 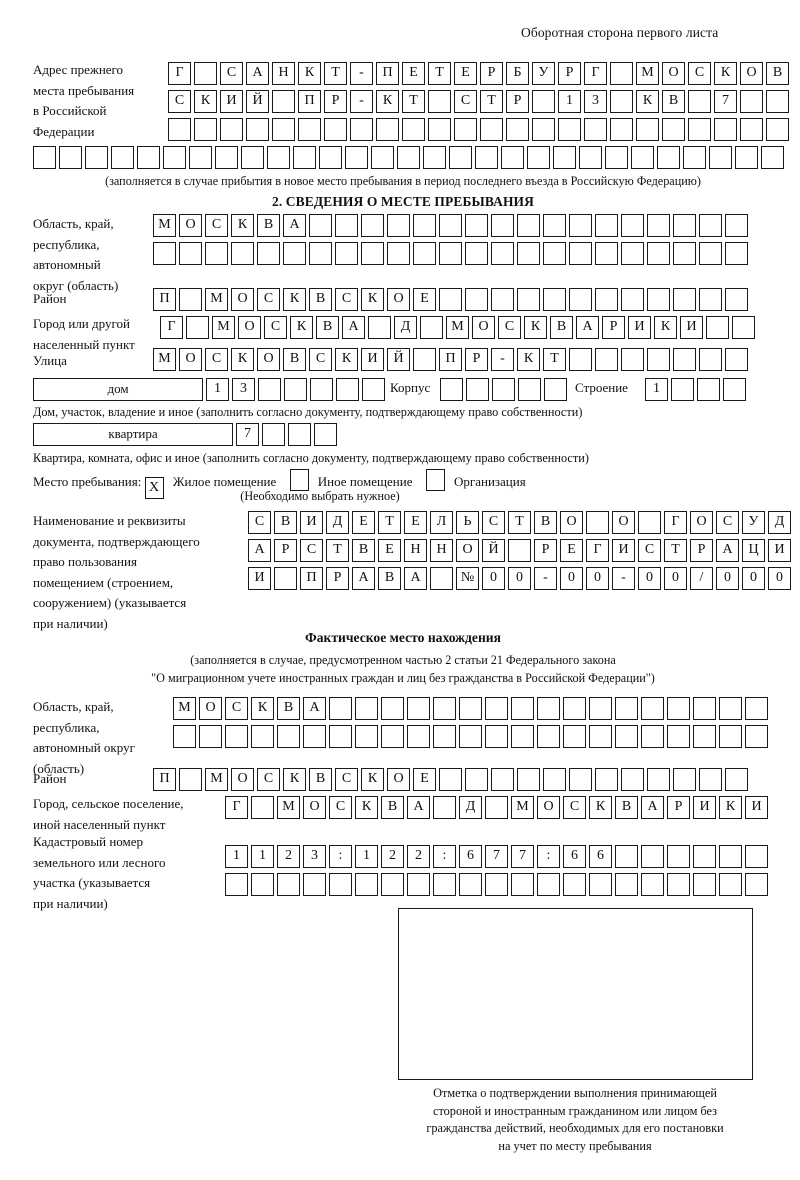 What do you see at coordinates (418, 856) in the screenshot?
I see `comb-cell: 2` at bounding box center [418, 856].